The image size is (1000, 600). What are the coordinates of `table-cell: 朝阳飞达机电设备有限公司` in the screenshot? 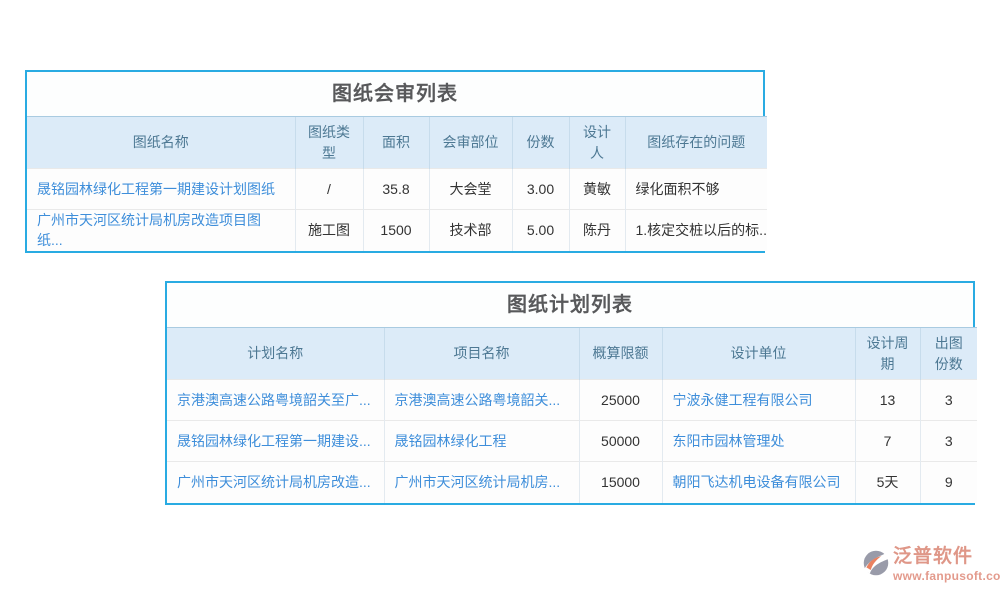 It's located at (758, 482).